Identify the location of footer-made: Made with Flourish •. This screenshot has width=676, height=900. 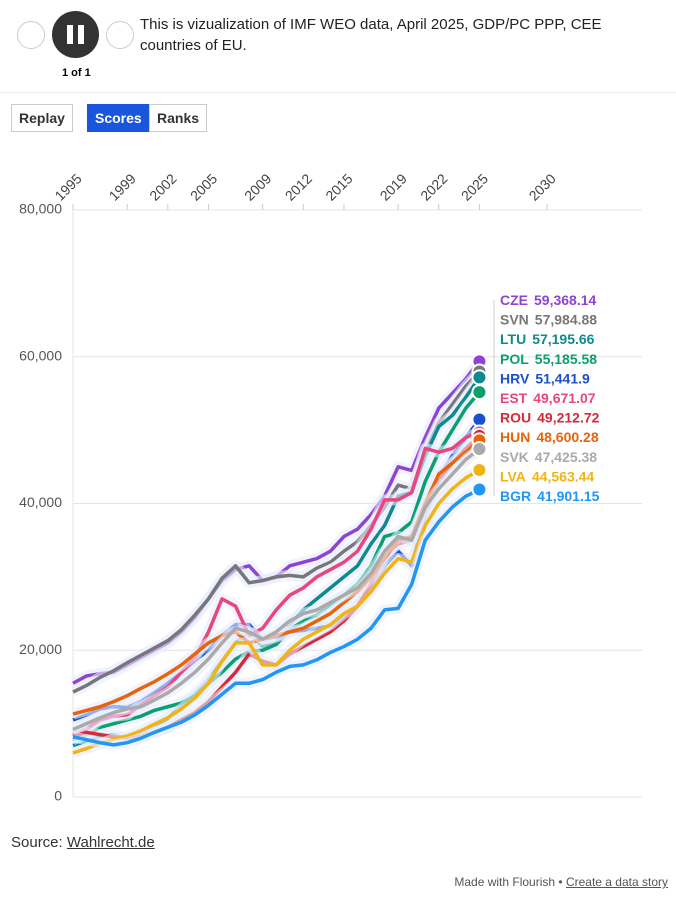
(508, 882).